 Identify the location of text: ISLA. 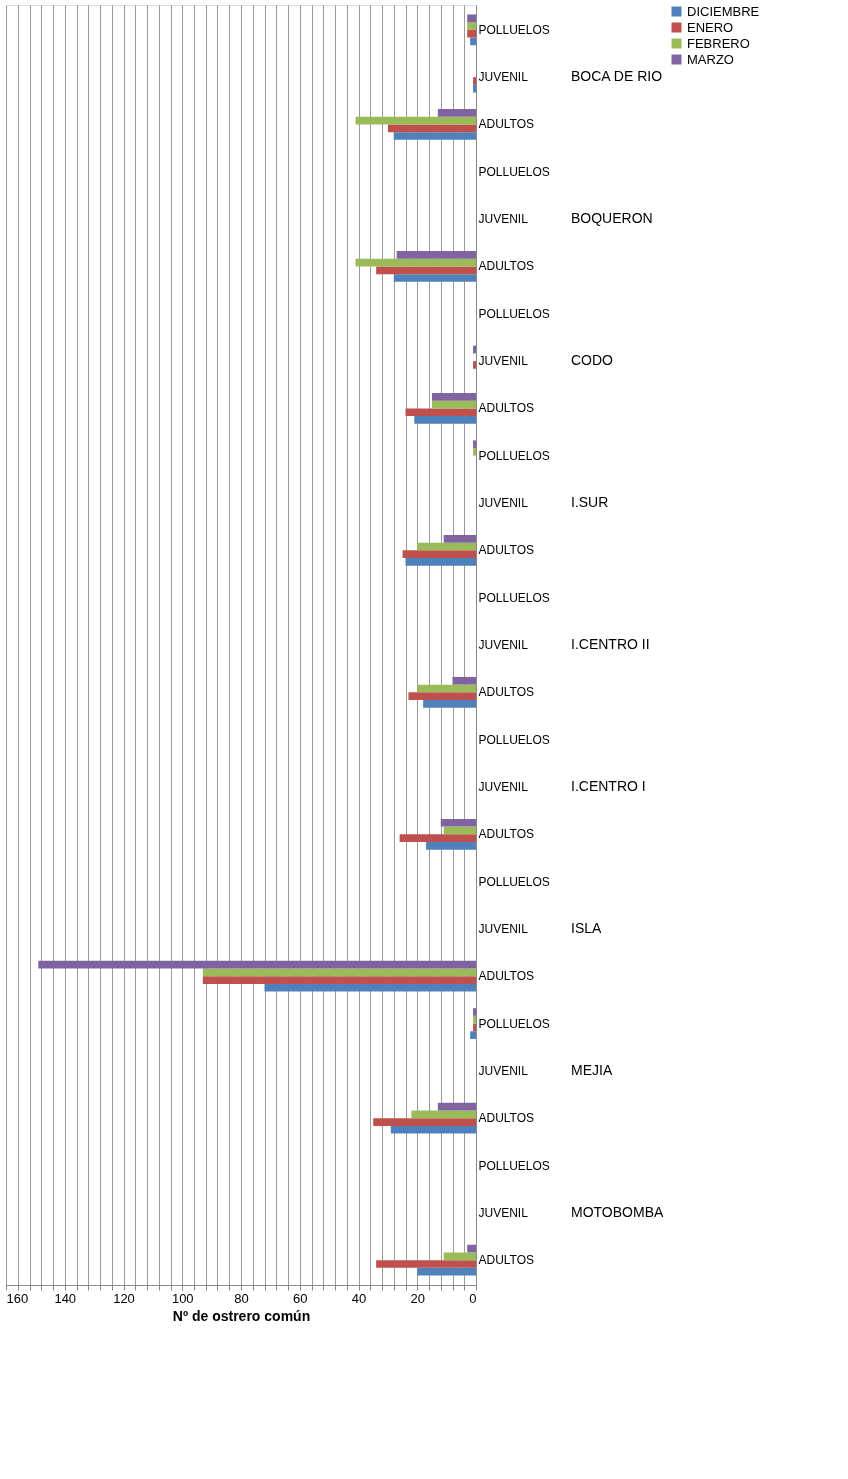
(587, 927).